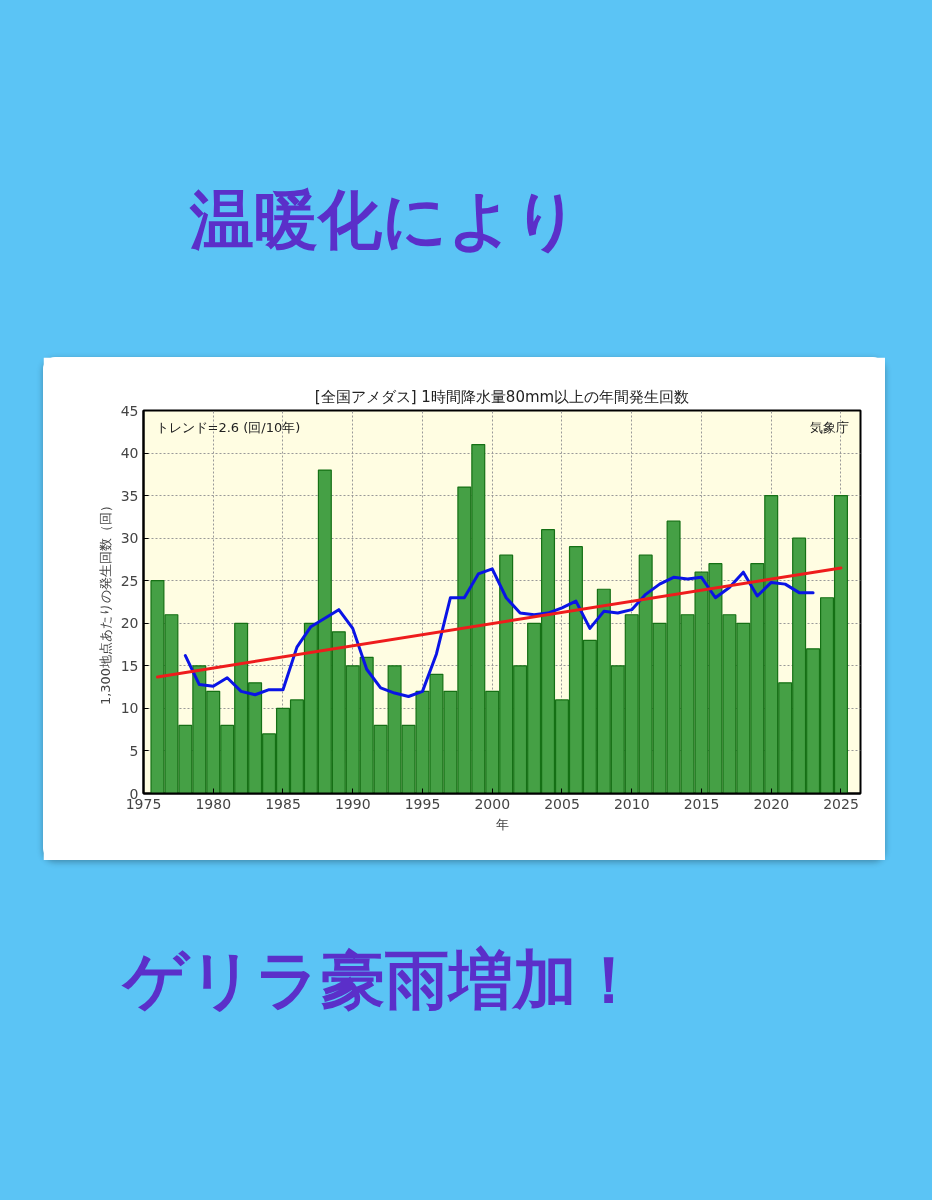  Describe the element at coordinates (492, 803) in the screenshot. I see `x-tick-label: 2000` at that location.